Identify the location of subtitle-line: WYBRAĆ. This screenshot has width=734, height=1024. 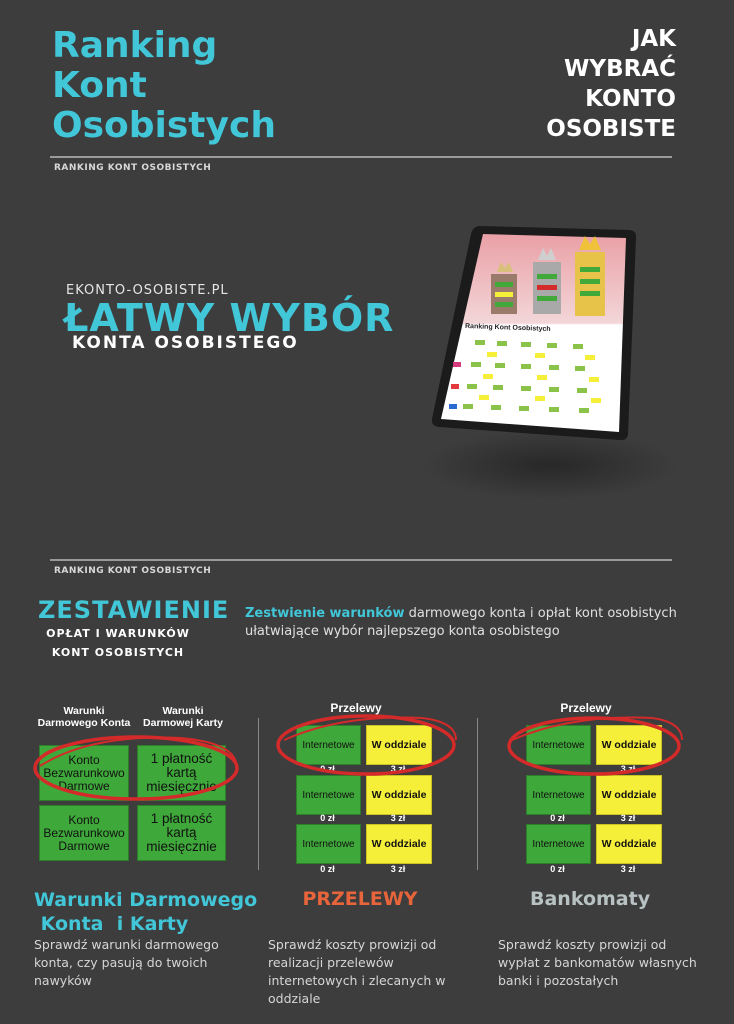
(620, 69).